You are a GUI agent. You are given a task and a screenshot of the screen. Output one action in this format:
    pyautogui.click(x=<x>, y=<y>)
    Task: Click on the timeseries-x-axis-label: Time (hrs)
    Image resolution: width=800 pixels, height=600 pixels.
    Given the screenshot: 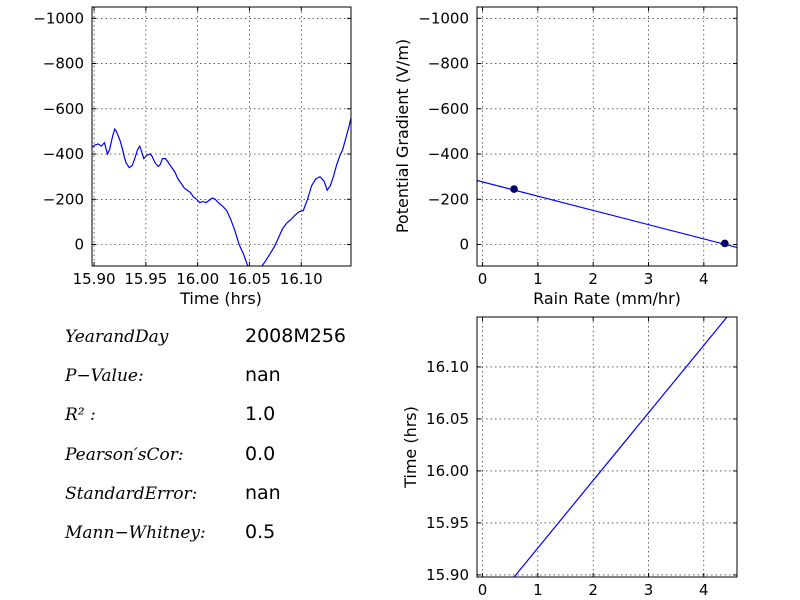 What is the action you would take?
    pyautogui.click(x=220, y=298)
    